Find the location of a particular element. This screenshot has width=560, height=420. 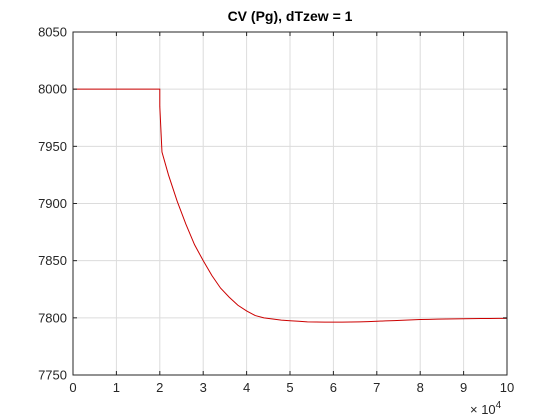

y-tick-label: 7900 is located at coordinates (52, 203).